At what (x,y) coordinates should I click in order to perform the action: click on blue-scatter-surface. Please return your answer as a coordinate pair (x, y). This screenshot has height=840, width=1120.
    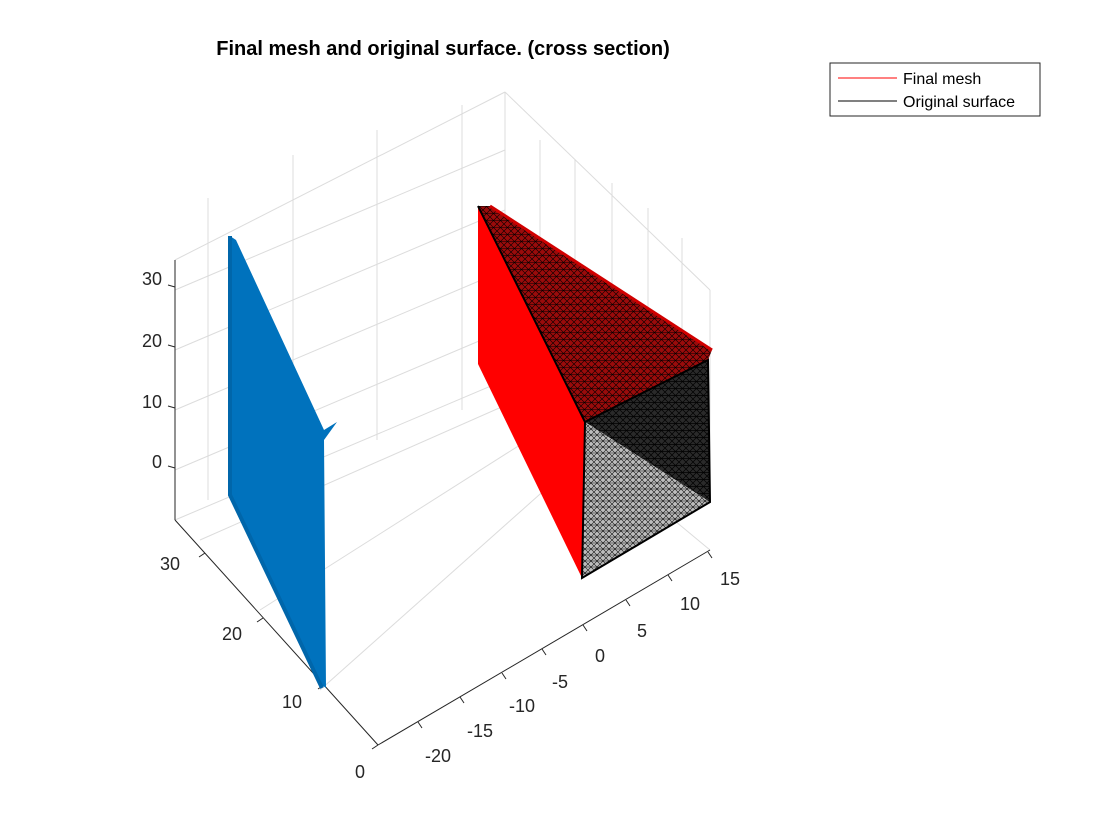
    Looking at the image, I should click on (282, 462).